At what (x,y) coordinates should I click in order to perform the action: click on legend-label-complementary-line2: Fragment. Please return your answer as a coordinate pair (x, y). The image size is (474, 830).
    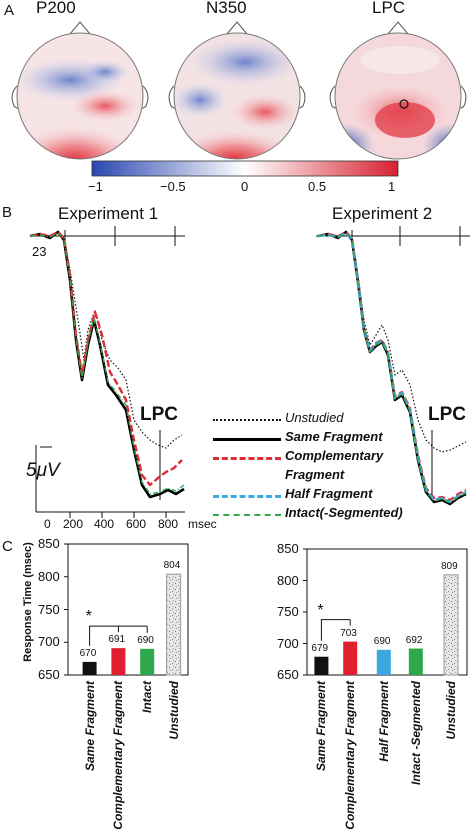
    Looking at the image, I should click on (315, 474).